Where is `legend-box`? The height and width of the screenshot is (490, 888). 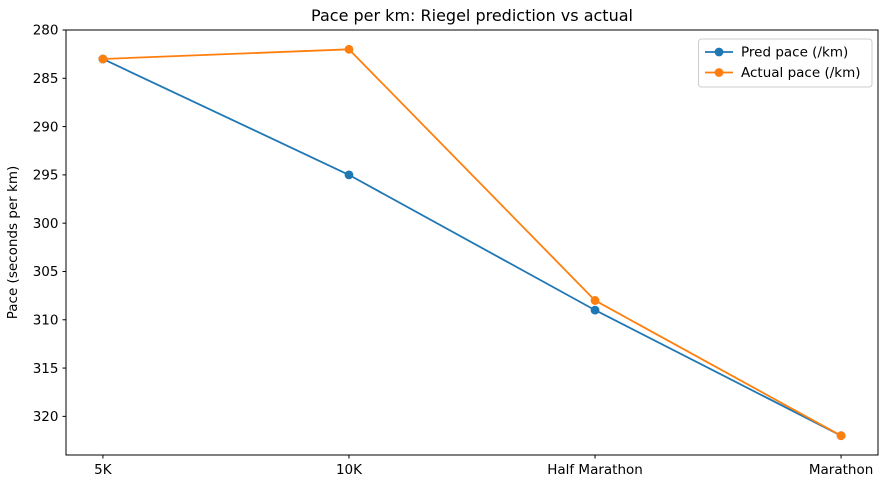
legend-box is located at coordinates (785, 63).